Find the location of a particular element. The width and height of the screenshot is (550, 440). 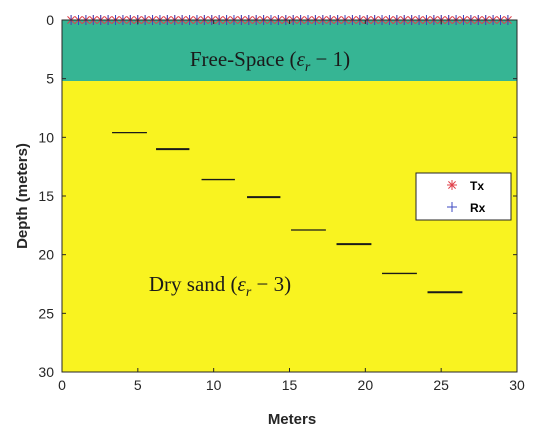

x-tick-label: 30 is located at coordinates (517, 385).